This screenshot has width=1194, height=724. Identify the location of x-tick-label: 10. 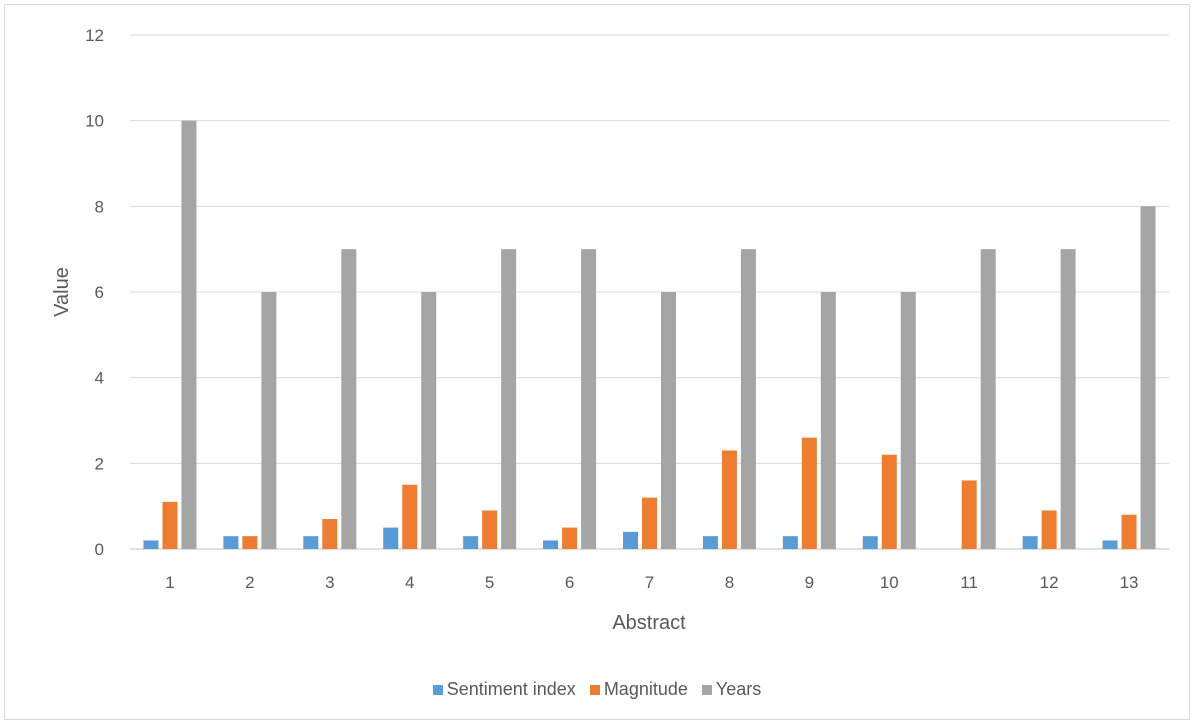
(889, 582).